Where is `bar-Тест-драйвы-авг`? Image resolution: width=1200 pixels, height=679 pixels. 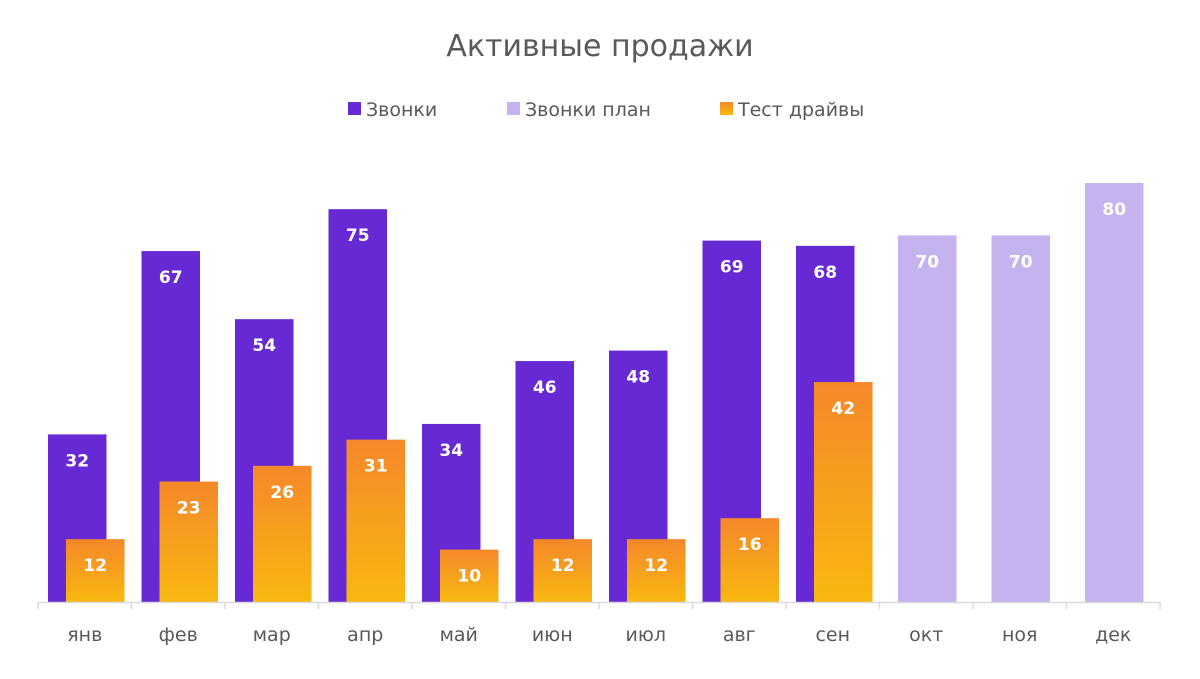
bar-Тест-драйвы-авг is located at coordinates (749, 560).